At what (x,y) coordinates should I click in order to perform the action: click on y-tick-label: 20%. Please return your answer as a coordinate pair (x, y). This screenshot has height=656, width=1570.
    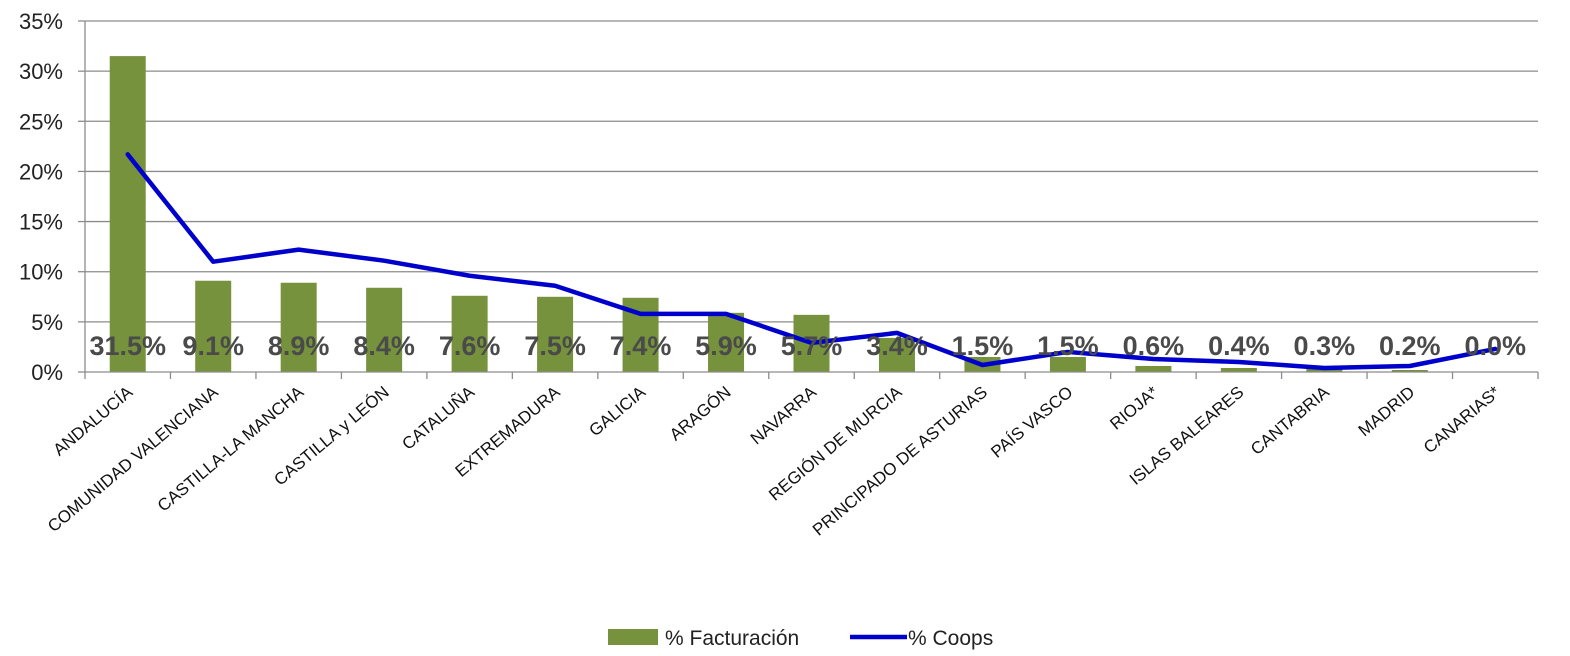
    Looking at the image, I should click on (41, 171).